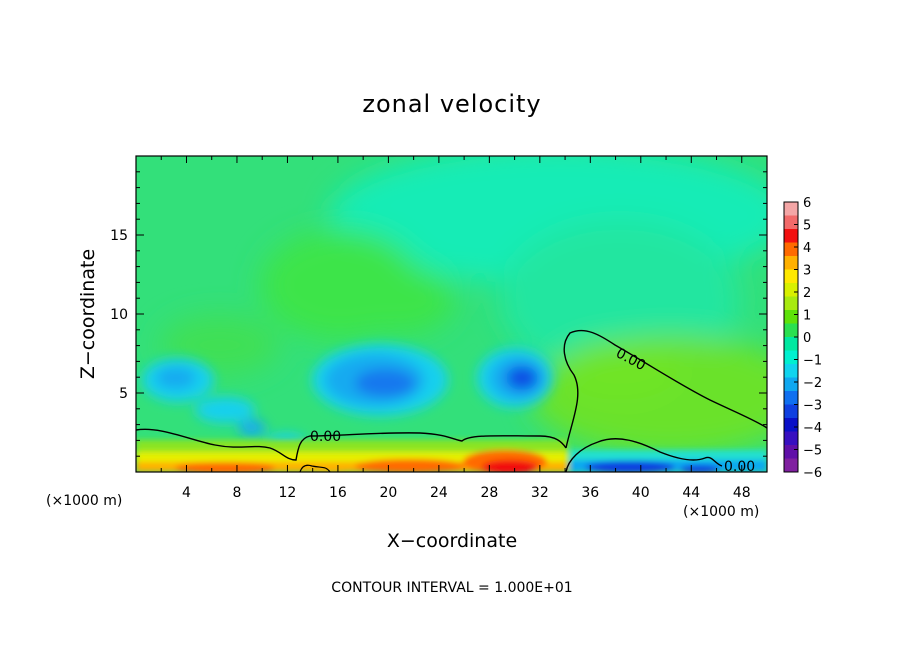 Image resolution: width=904 pixels, height=658 pixels. I want to click on contour-interval-note: CONTOUR INTERVAL = 1.000E+01, so click(451, 588).